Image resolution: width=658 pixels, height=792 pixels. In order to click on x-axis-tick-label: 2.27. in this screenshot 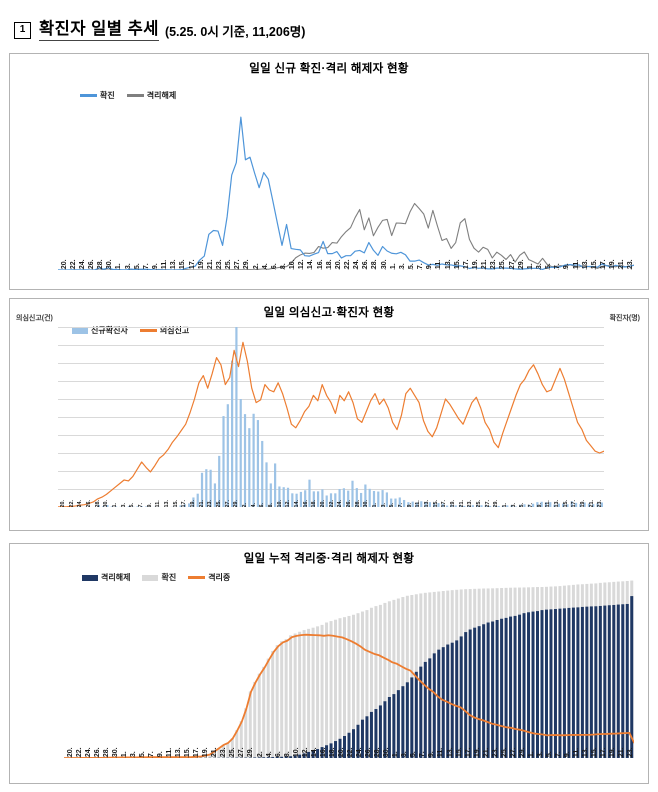, I will do `click(227, 503)`.